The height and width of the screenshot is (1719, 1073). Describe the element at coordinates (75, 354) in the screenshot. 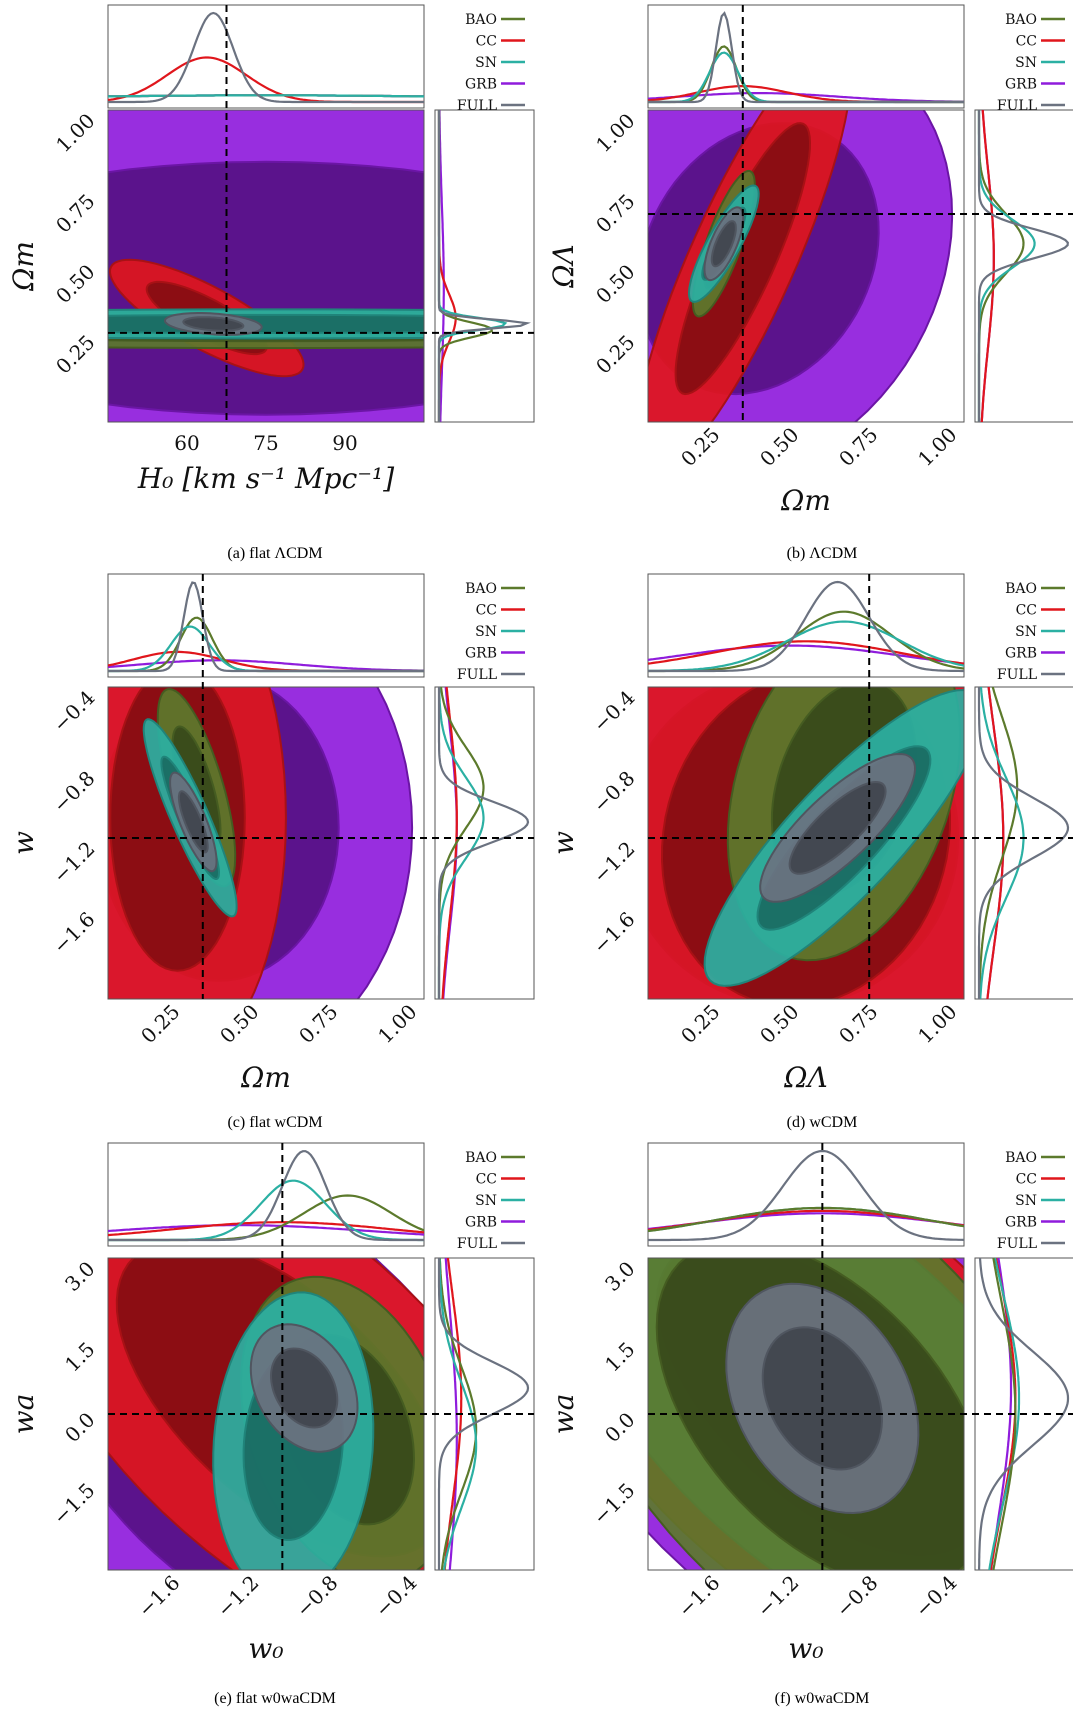

I see `y-tick-label: 0.25` at that location.